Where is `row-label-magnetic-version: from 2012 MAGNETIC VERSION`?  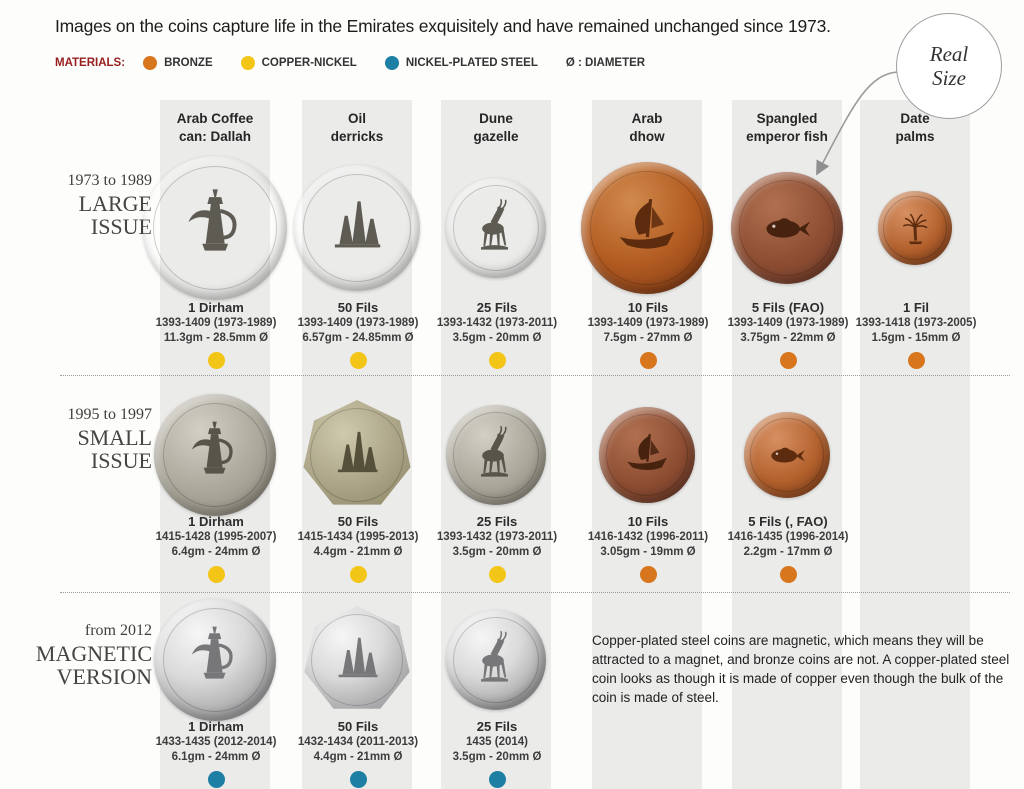 row-label-magnetic-version: from 2012 MAGNETIC VERSION is located at coordinates (93, 656).